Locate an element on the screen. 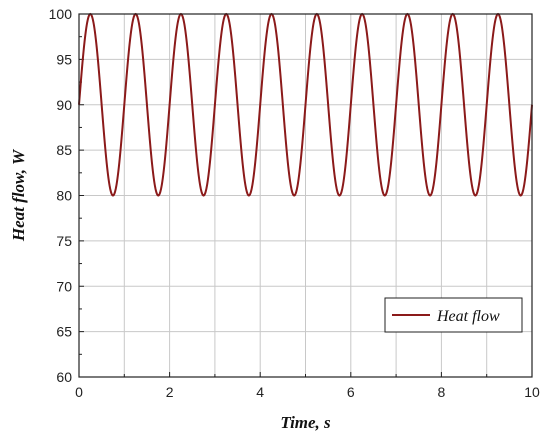 The image size is (550, 440). y-tick-label: 70 is located at coordinates (64, 286).